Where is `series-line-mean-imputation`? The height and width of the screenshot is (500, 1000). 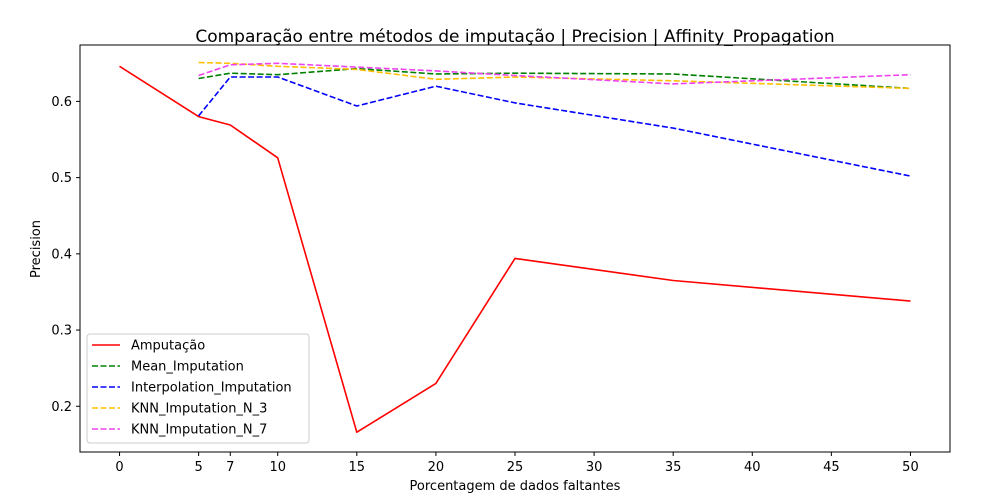 series-line-mean-imputation is located at coordinates (554, 78).